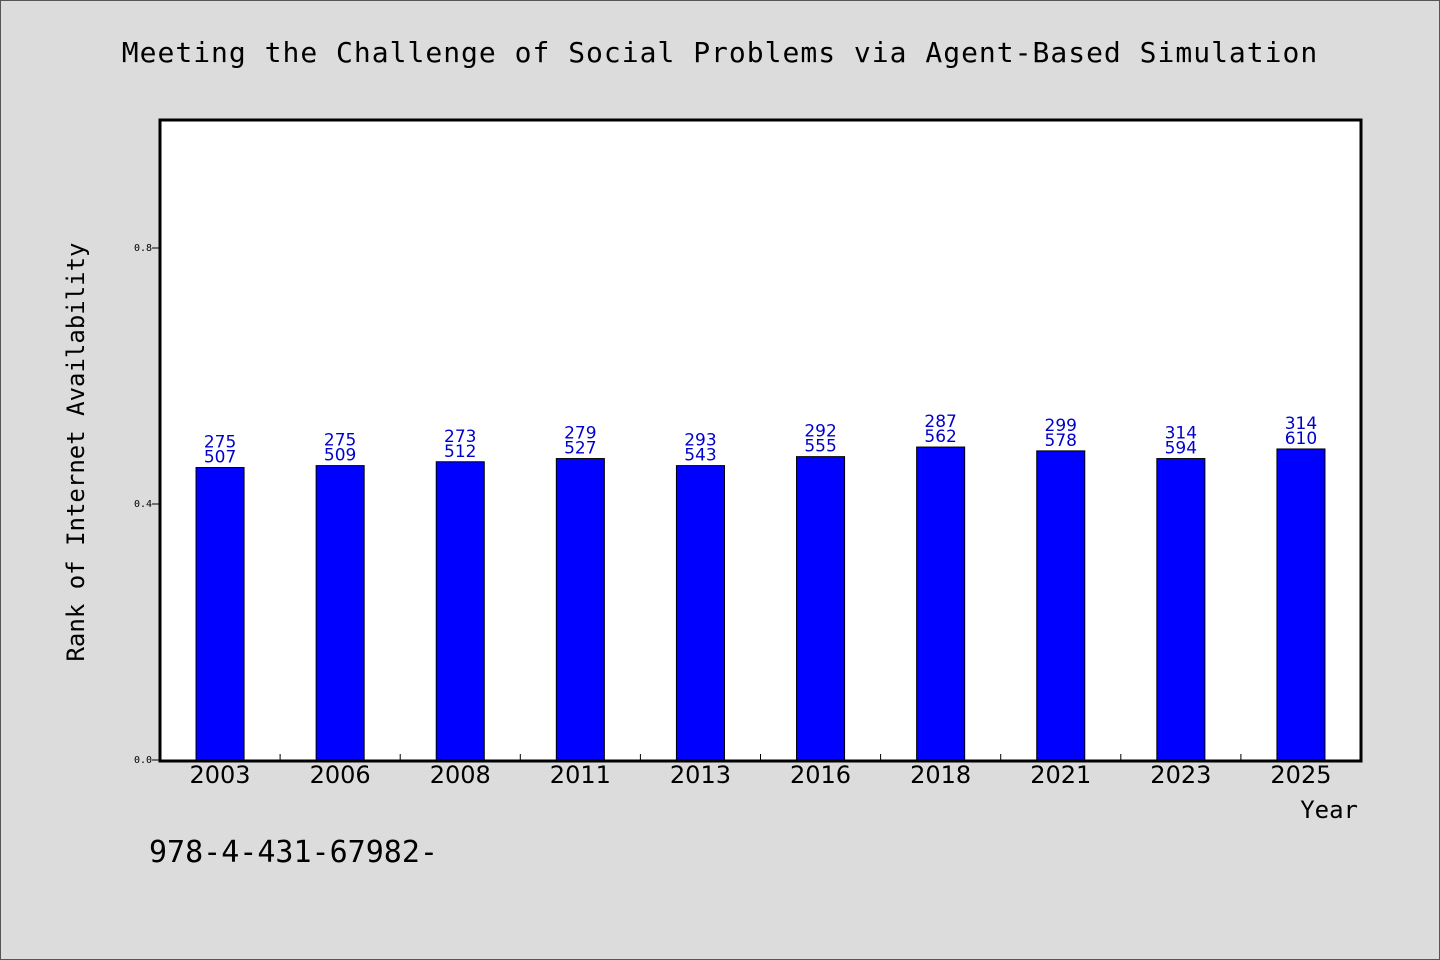 The image size is (1440, 960). I want to click on data-label-top: 287, so click(940, 422).